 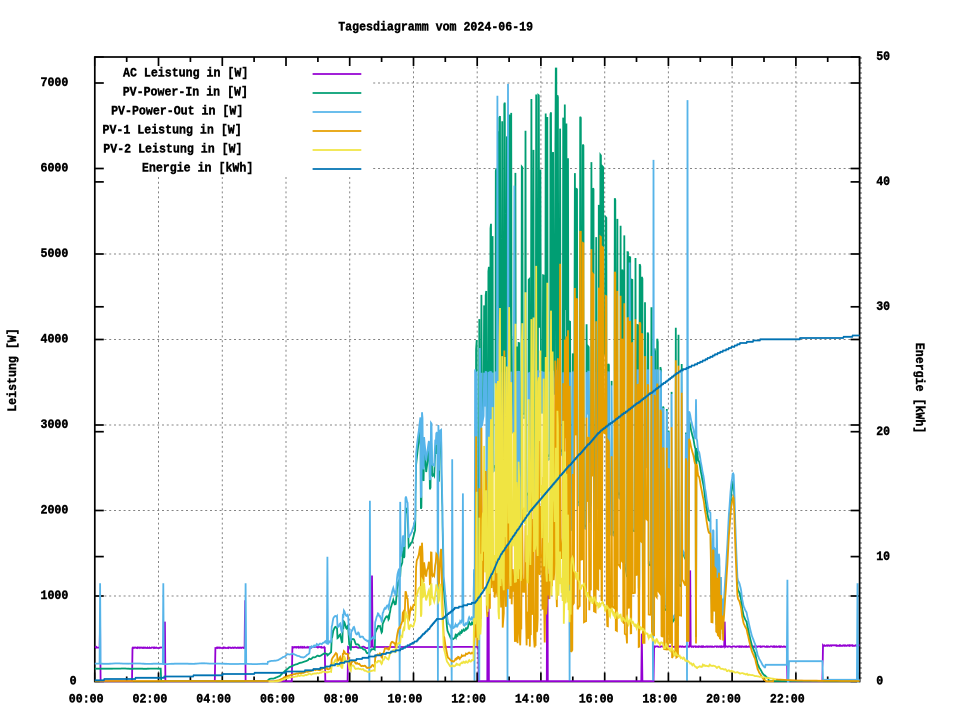 What do you see at coordinates (55, 424) in the screenshot?
I see `svg-text: 3000` at bounding box center [55, 424].